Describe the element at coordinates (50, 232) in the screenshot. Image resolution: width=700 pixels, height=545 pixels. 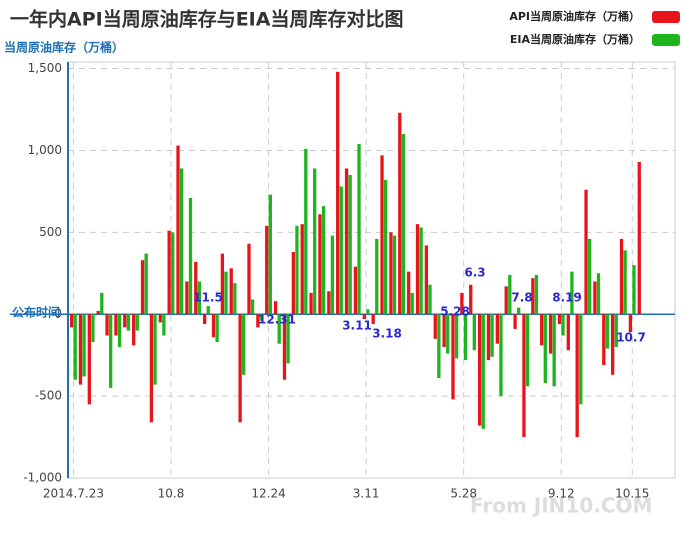
I see `y-tick-label: 500` at that location.